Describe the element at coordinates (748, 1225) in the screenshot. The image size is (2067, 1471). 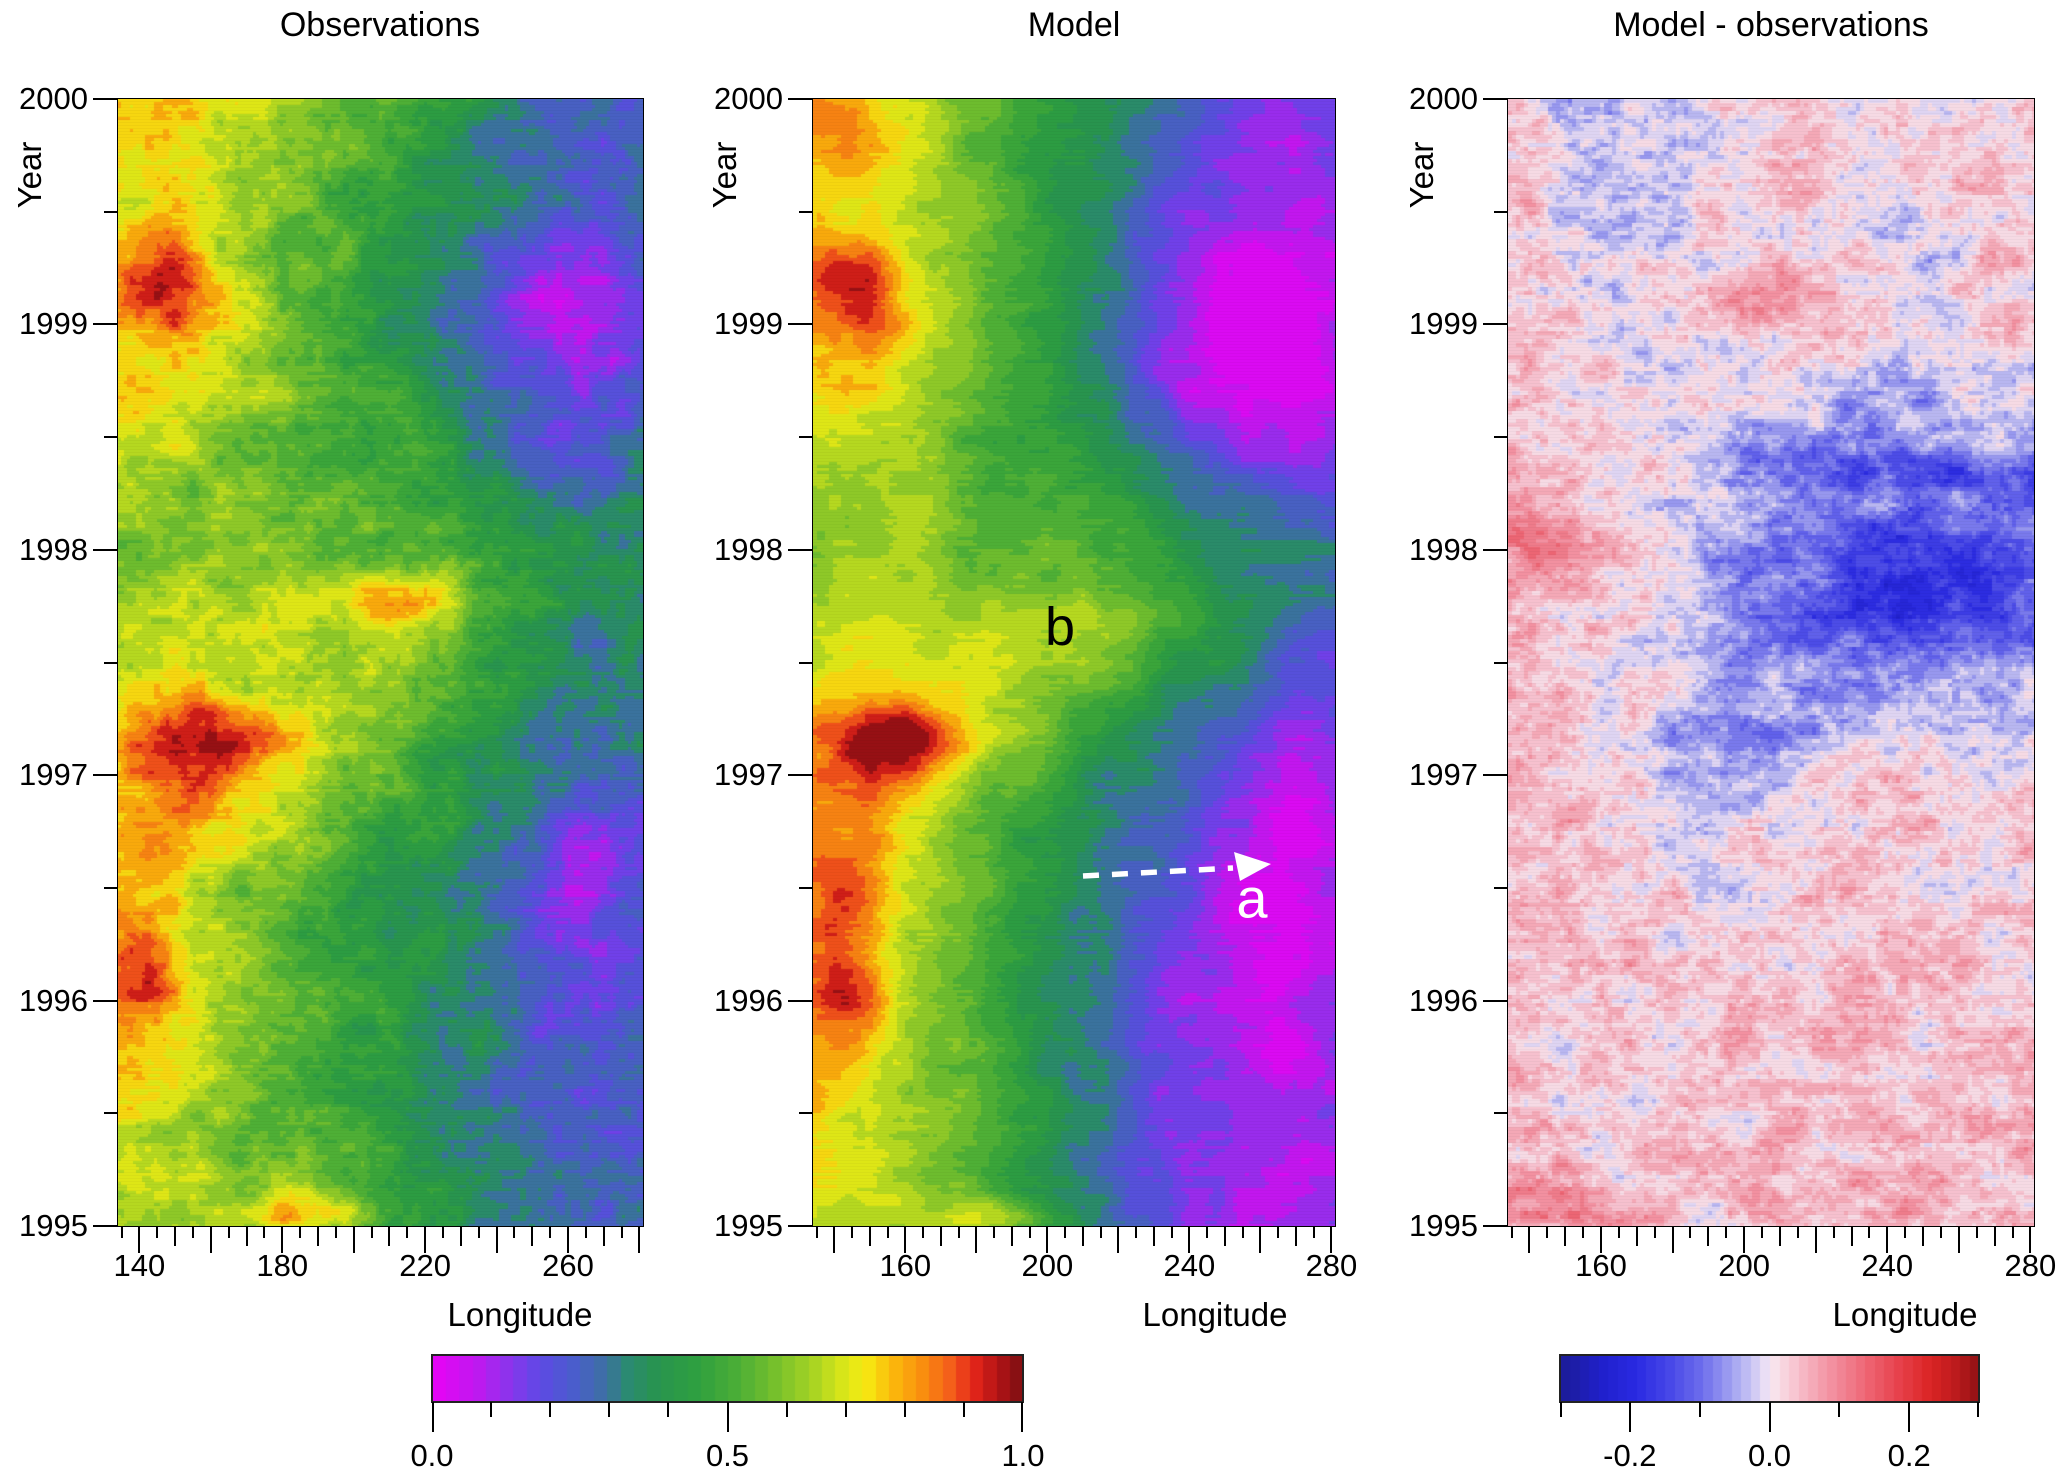
I see `y-tick-label: 1995` at that location.